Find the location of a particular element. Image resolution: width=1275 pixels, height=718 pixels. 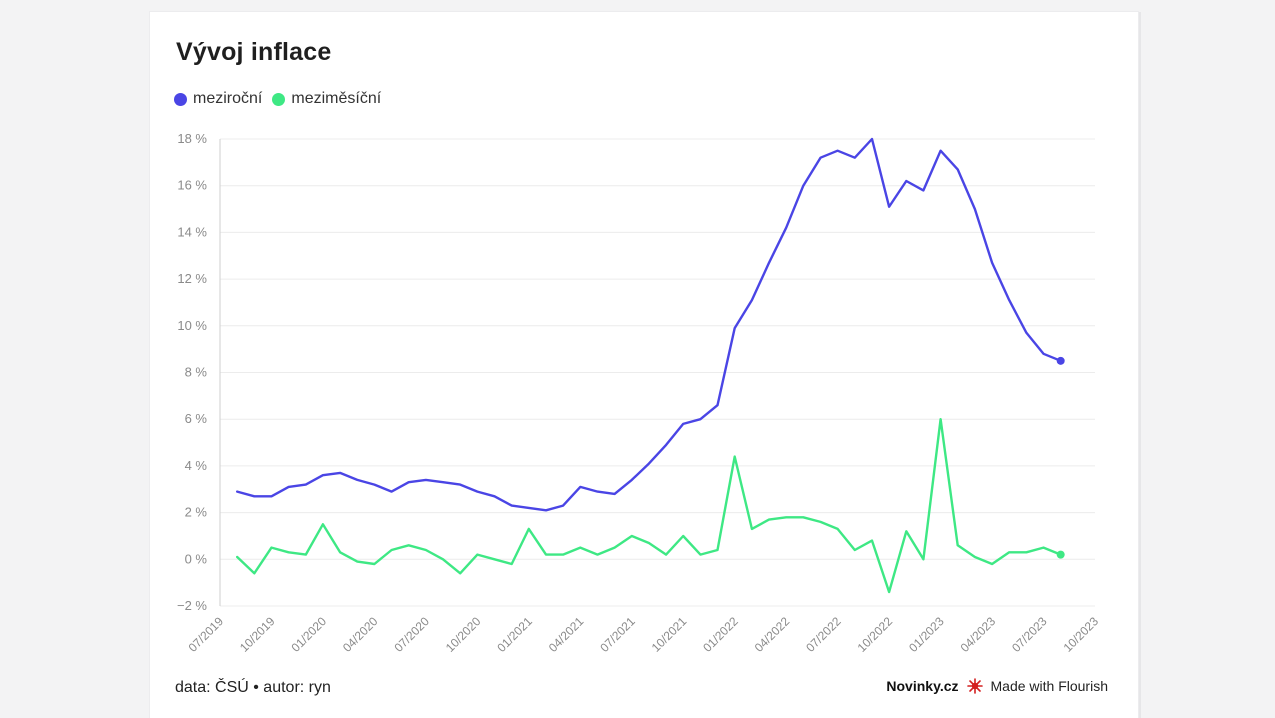

x-tick-label: 01/2021 is located at coordinates (514, 634).